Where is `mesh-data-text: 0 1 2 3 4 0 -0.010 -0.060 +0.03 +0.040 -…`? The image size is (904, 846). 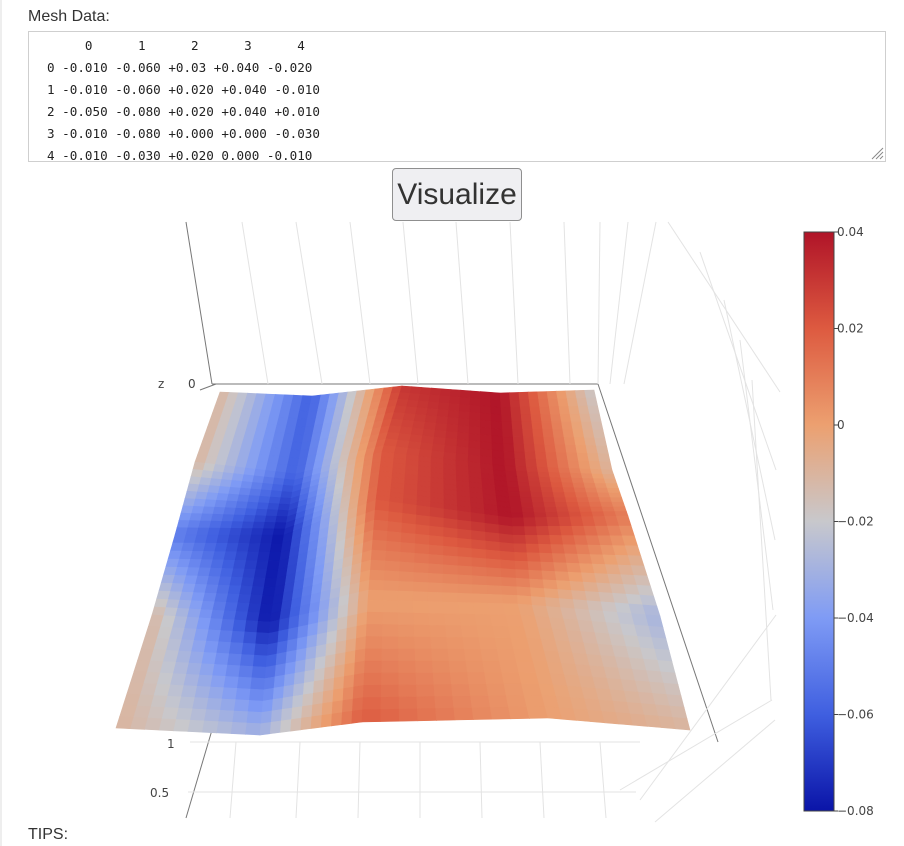 mesh-data-text: 0 1 2 3 4 0 -0.010 -0.060 +0.03 +0.040 -… is located at coordinates (183, 100).